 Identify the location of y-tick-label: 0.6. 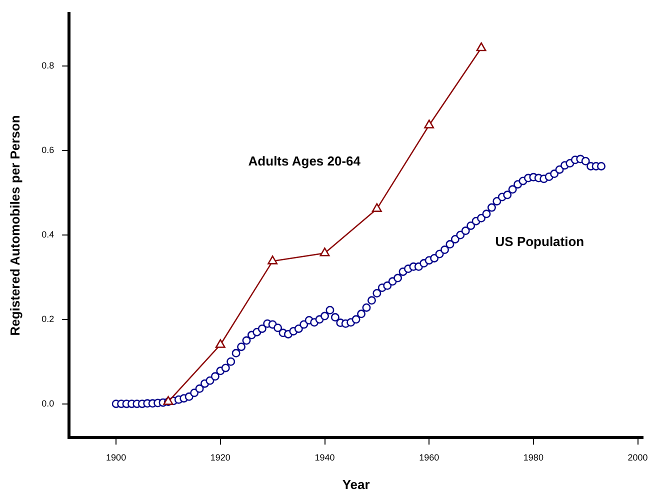
(48, 150).